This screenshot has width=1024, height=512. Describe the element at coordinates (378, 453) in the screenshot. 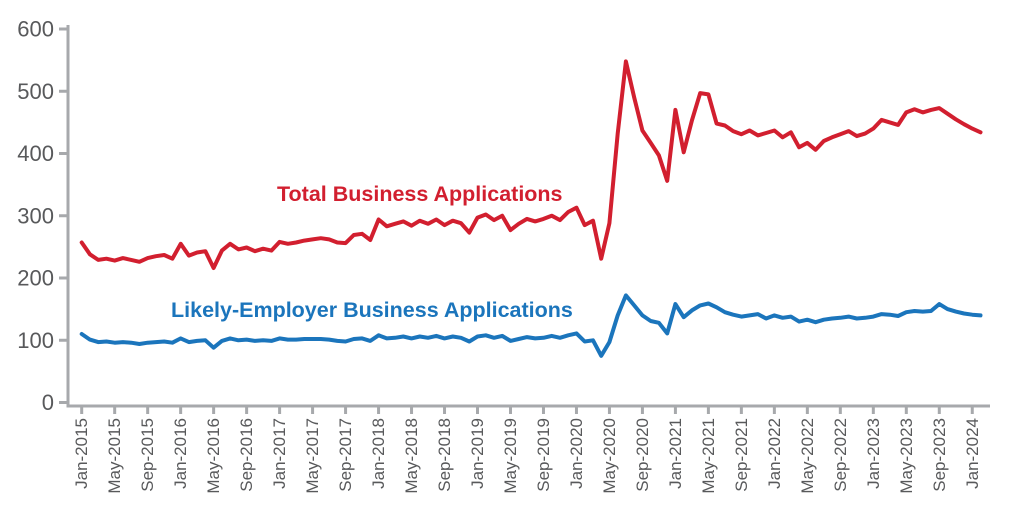

I see `x-tick-label: Jan-2018` at that location.